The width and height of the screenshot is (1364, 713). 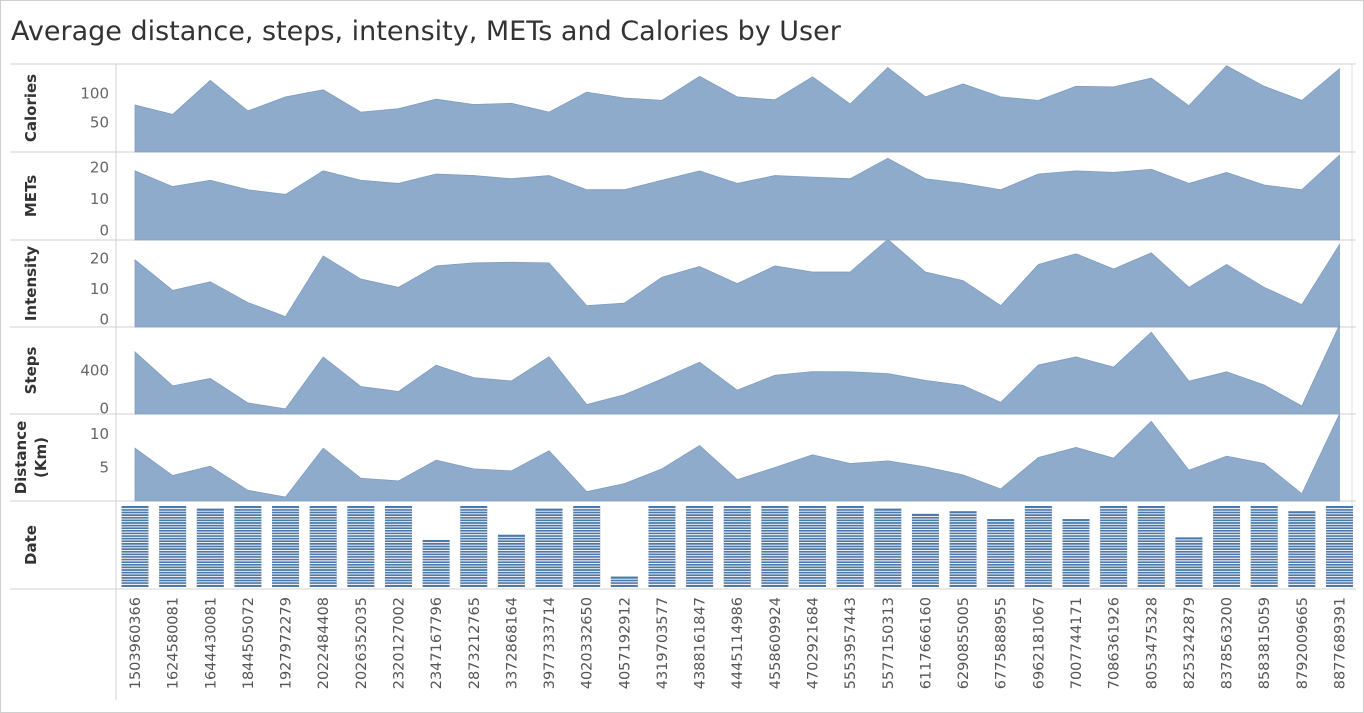 What do you see at coordinates (737, 109) in the screenshot?
I see `area-calories` at bounding box center [737, 109].